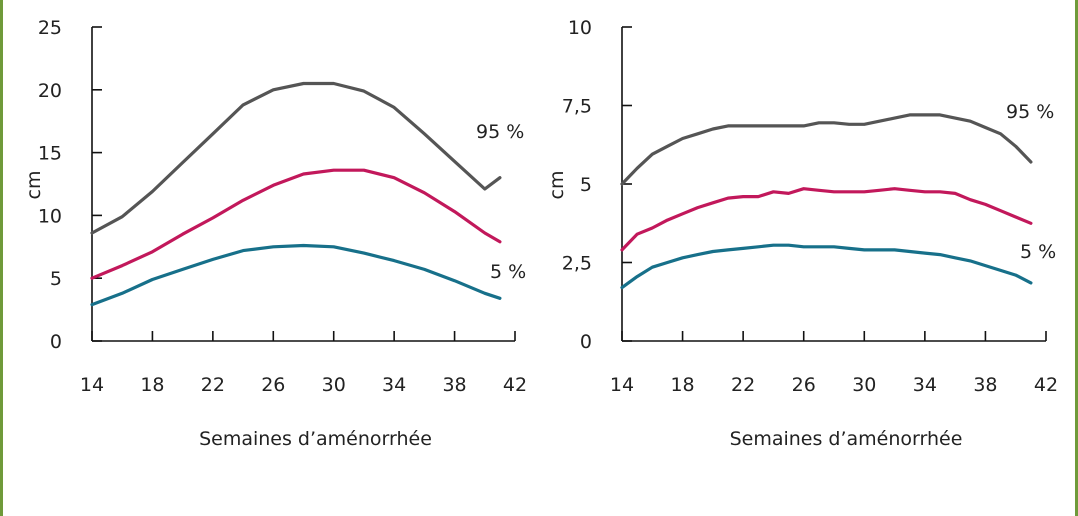 Image resolution: width=1078 pixels, height=516 pixels. Describe the element at coordinates (50, 154) in the screenshot. I see `y-tick-label: 15` at that location.